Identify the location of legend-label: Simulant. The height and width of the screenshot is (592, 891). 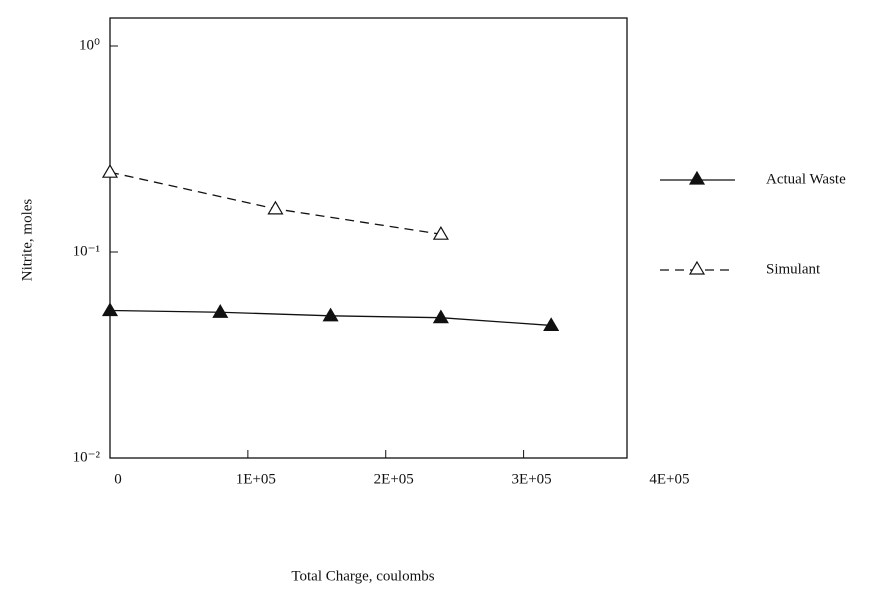
(793, 269).